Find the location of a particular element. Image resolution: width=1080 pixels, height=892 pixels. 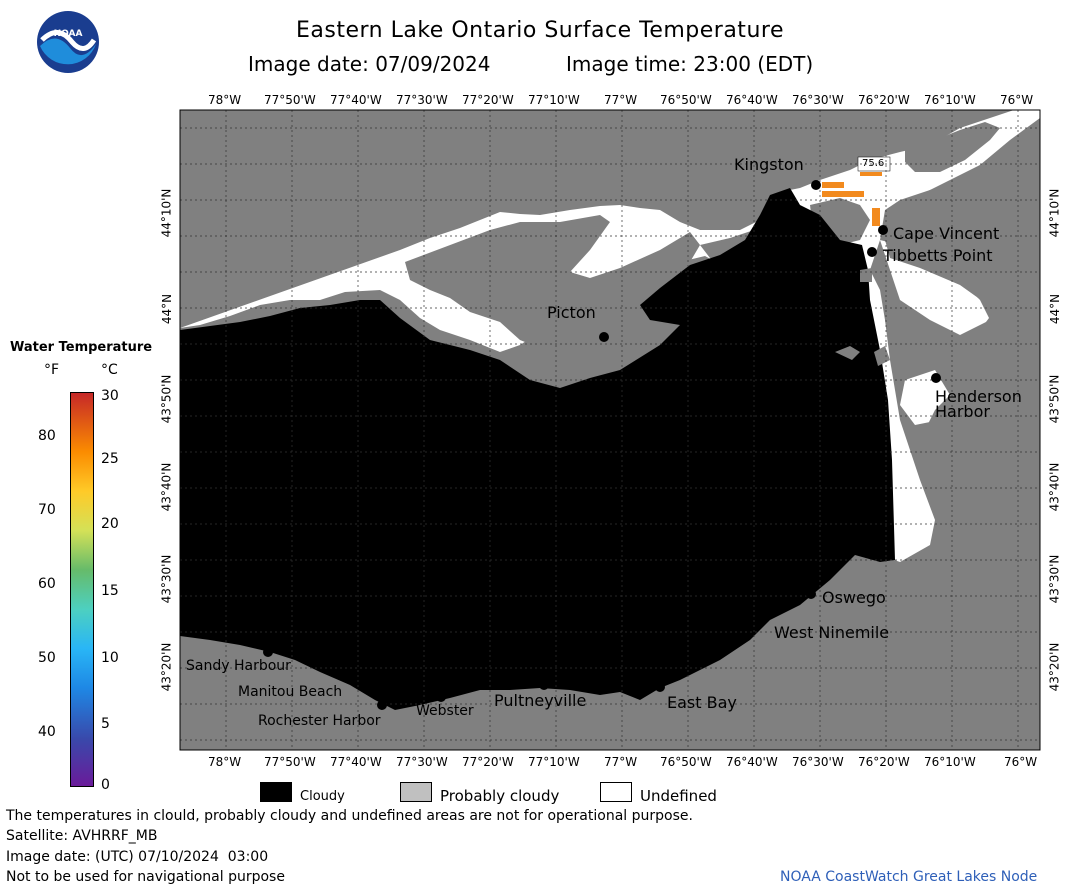

lat-label-left: 43°30'N is located at coordinates (166, 579).